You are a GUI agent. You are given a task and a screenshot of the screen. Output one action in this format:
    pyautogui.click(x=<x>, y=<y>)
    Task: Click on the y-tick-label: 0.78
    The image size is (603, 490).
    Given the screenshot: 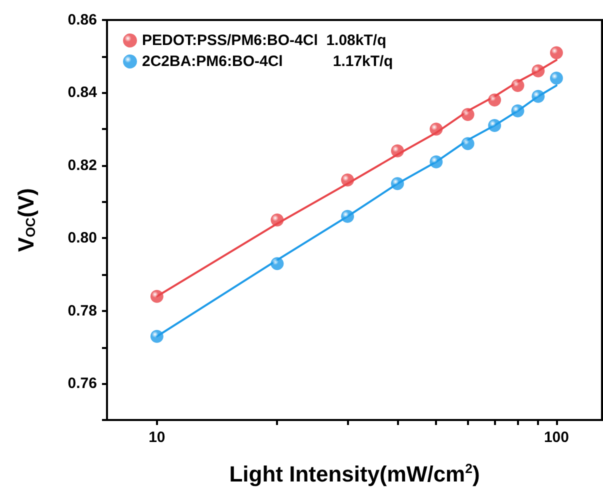 What is the action you would take?
    pyautogui.click(x=82, y=311)
    